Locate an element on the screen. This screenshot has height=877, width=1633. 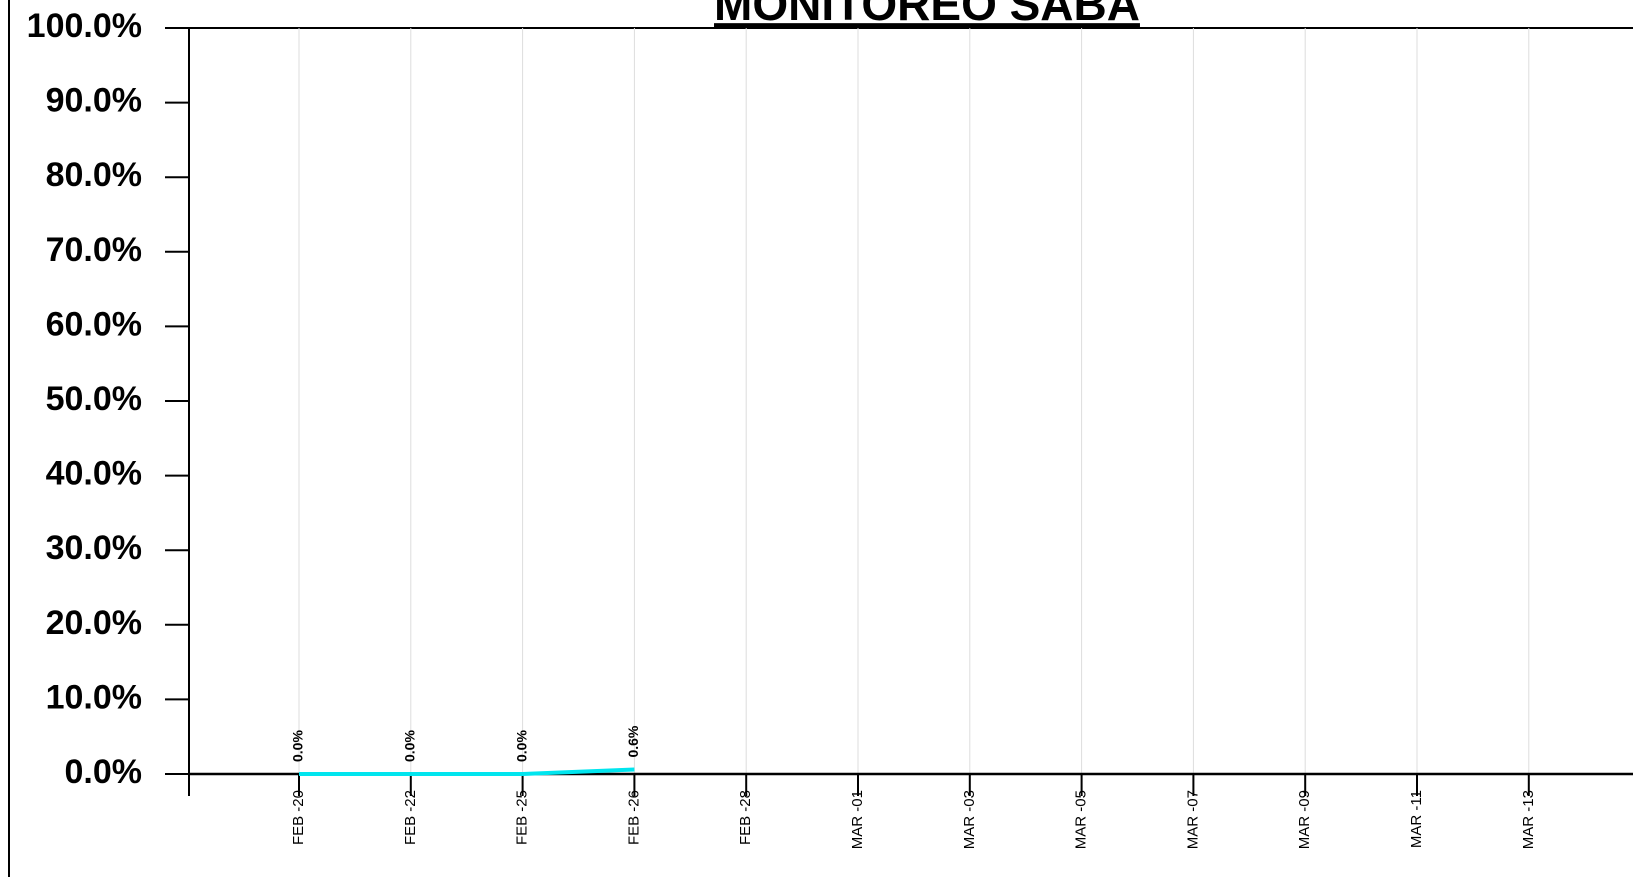
x-tick-label: MAR -11 is located at coordinates (1416, 819).